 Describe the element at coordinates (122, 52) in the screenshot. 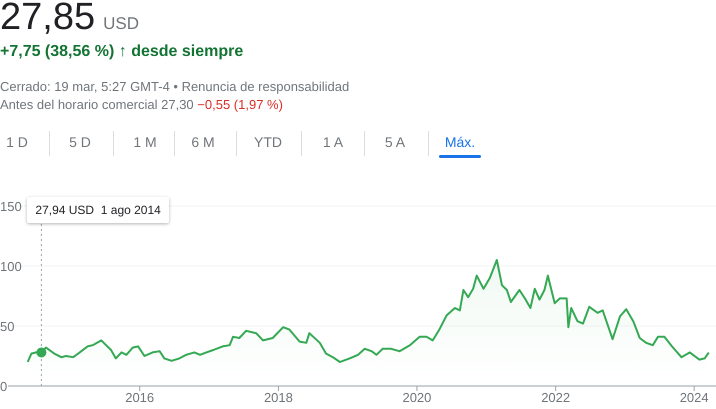

I see `chart-subtitle: +7,75 (38,56 %) ↑ desde siempre` at that location.